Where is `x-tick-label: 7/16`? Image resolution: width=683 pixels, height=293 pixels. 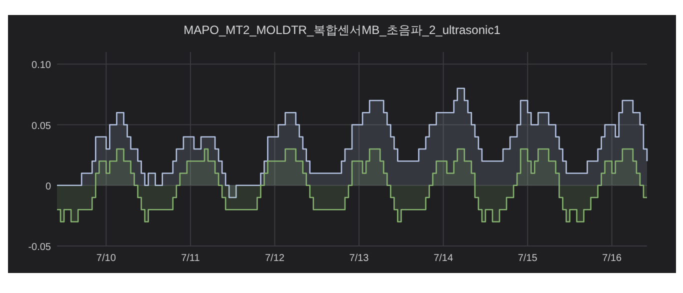
x-tick-label: 7/16 is located at coordinates (612, 258).